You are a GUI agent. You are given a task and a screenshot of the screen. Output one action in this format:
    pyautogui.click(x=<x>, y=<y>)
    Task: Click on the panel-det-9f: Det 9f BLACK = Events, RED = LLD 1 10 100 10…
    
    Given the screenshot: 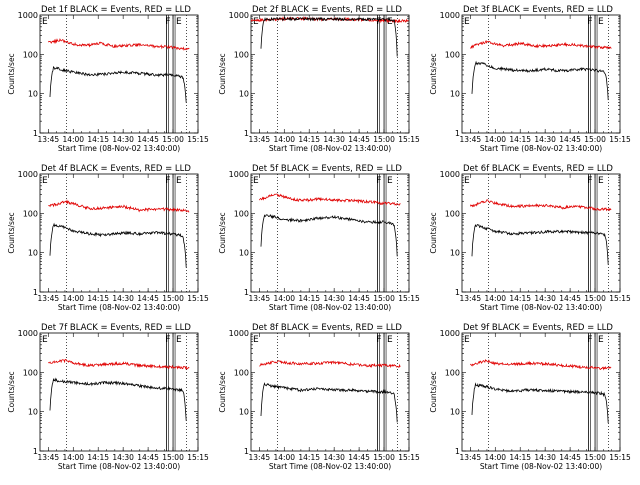 What is the action you would take?
    pyautogui.click(x=530, y=397)
    